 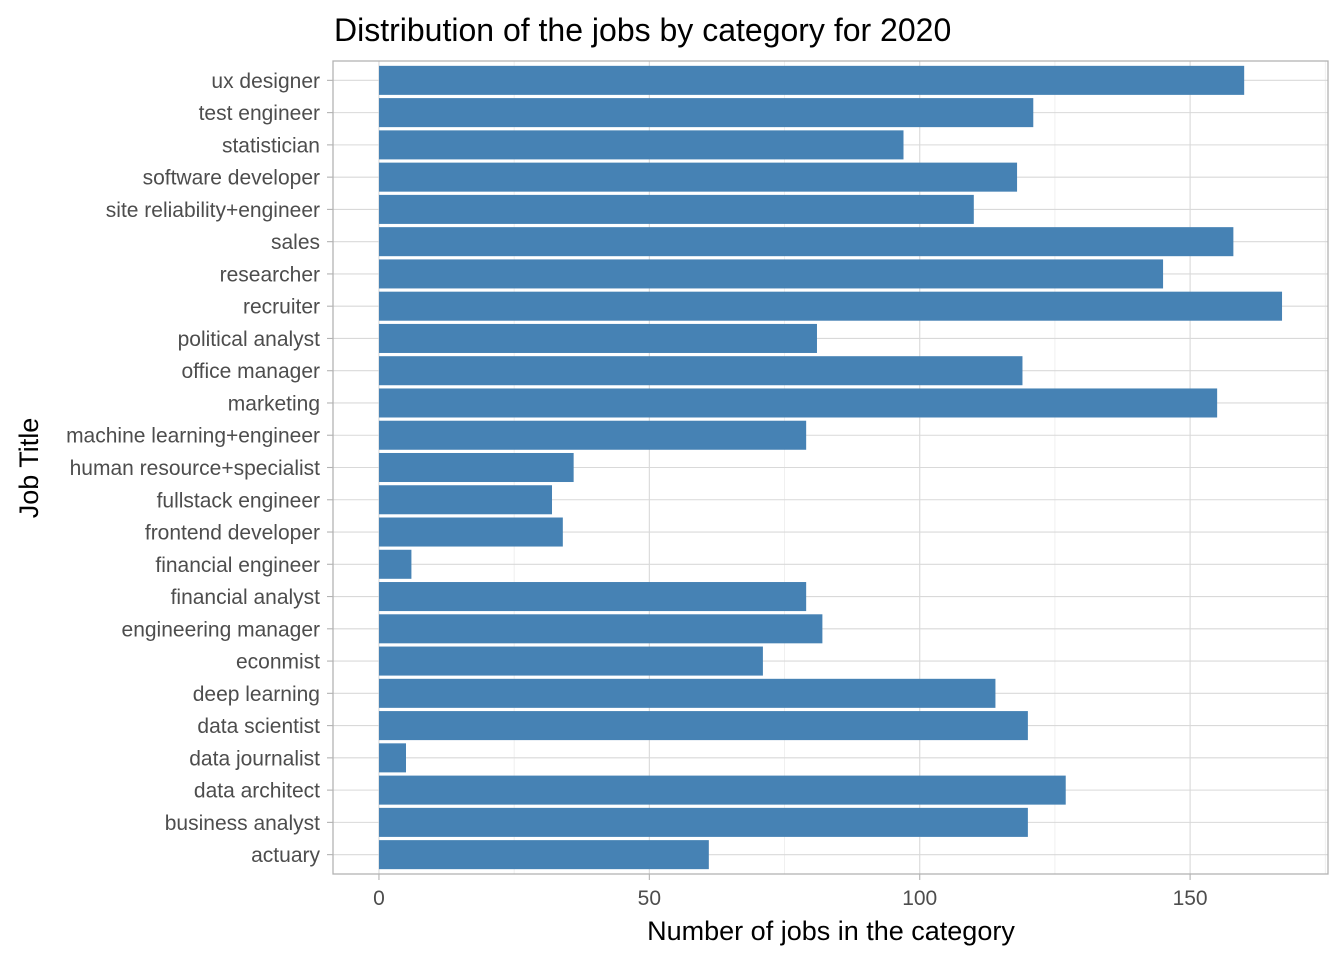 What do you see at coordinates (29, 468) in the screenshot?
I see `y-axis-title: Job Title` at bounding box center [29, 468].